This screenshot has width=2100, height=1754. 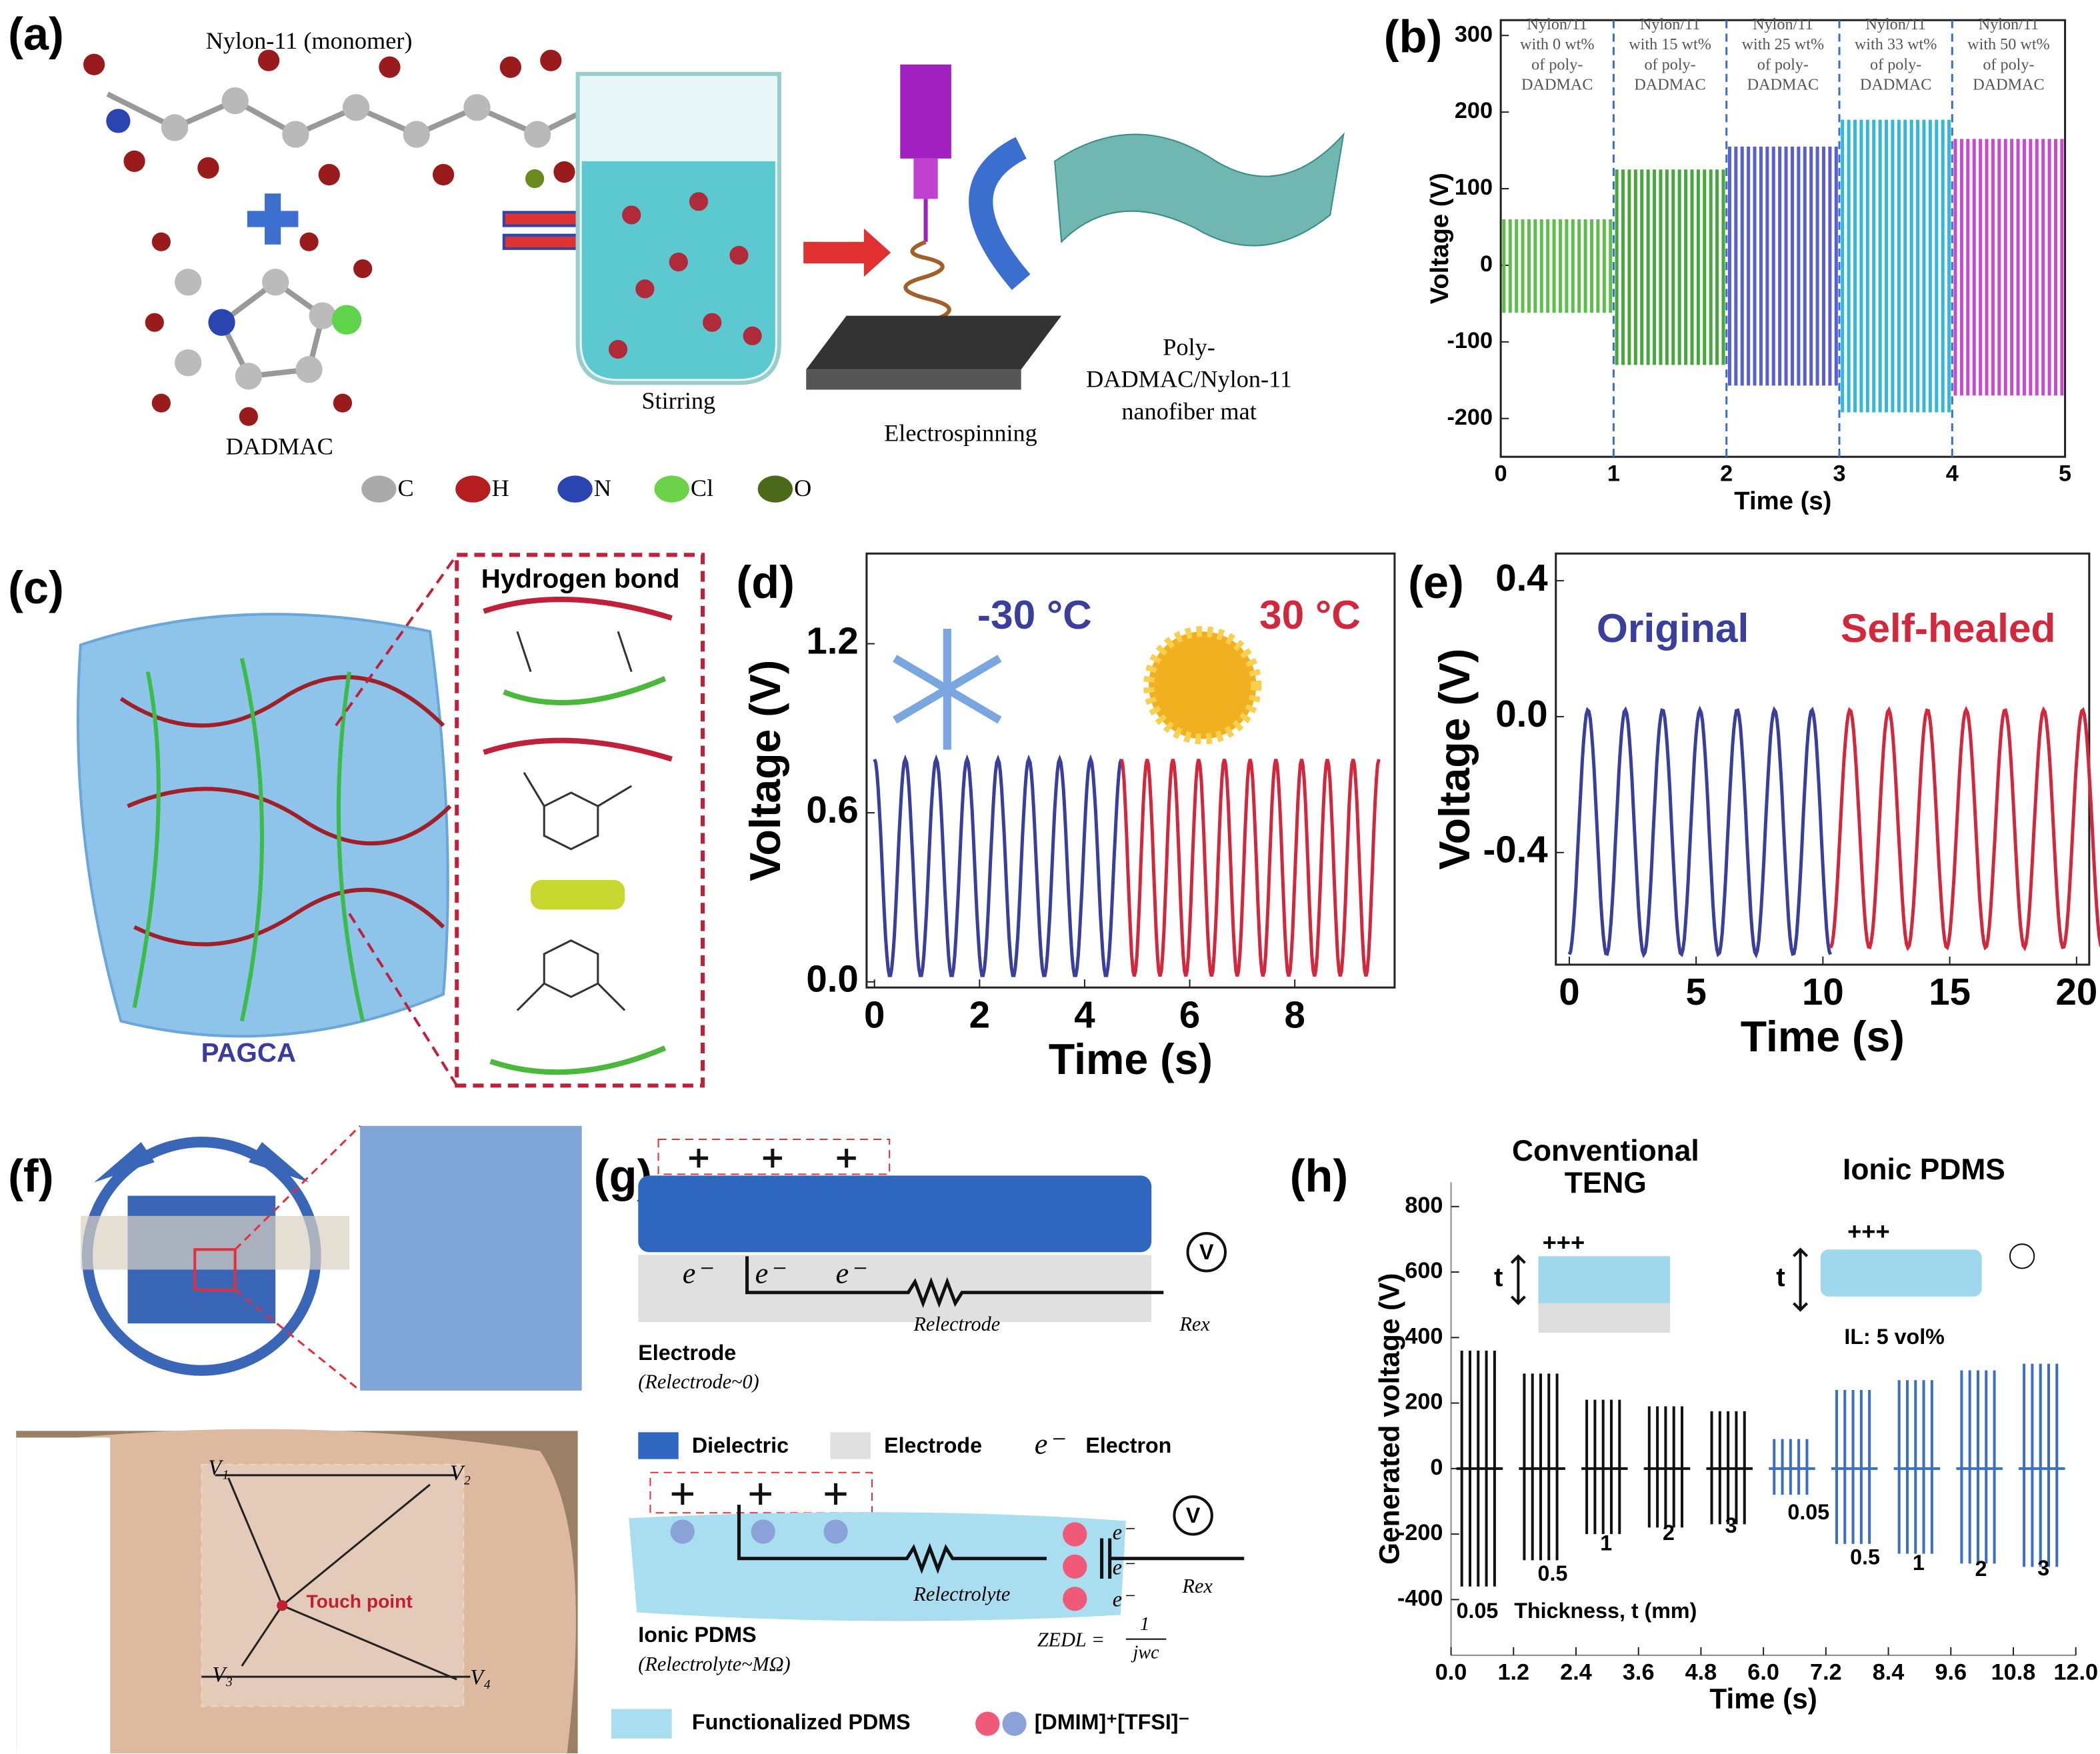 I want to click on y-tick-label: 0.4, so click(x=1521, y=578).